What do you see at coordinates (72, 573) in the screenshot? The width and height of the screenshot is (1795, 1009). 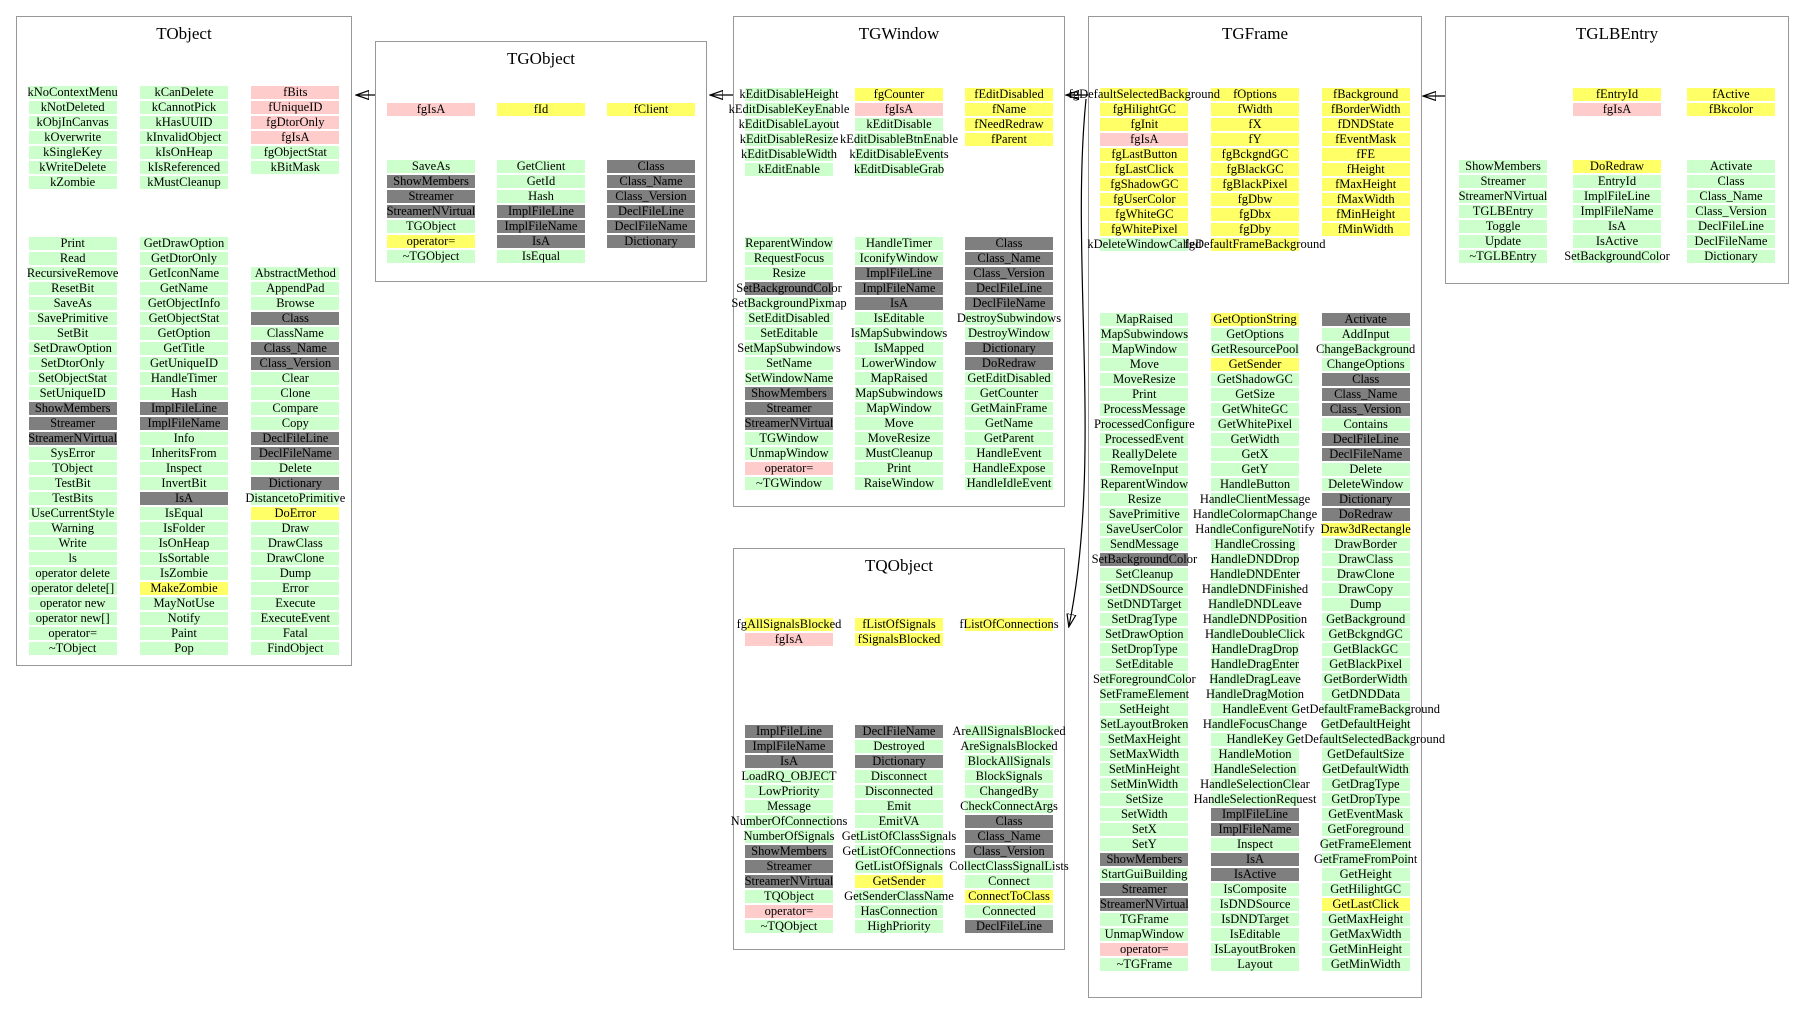 I see `method-cell: operator delete` at bounding box center [72, 573].